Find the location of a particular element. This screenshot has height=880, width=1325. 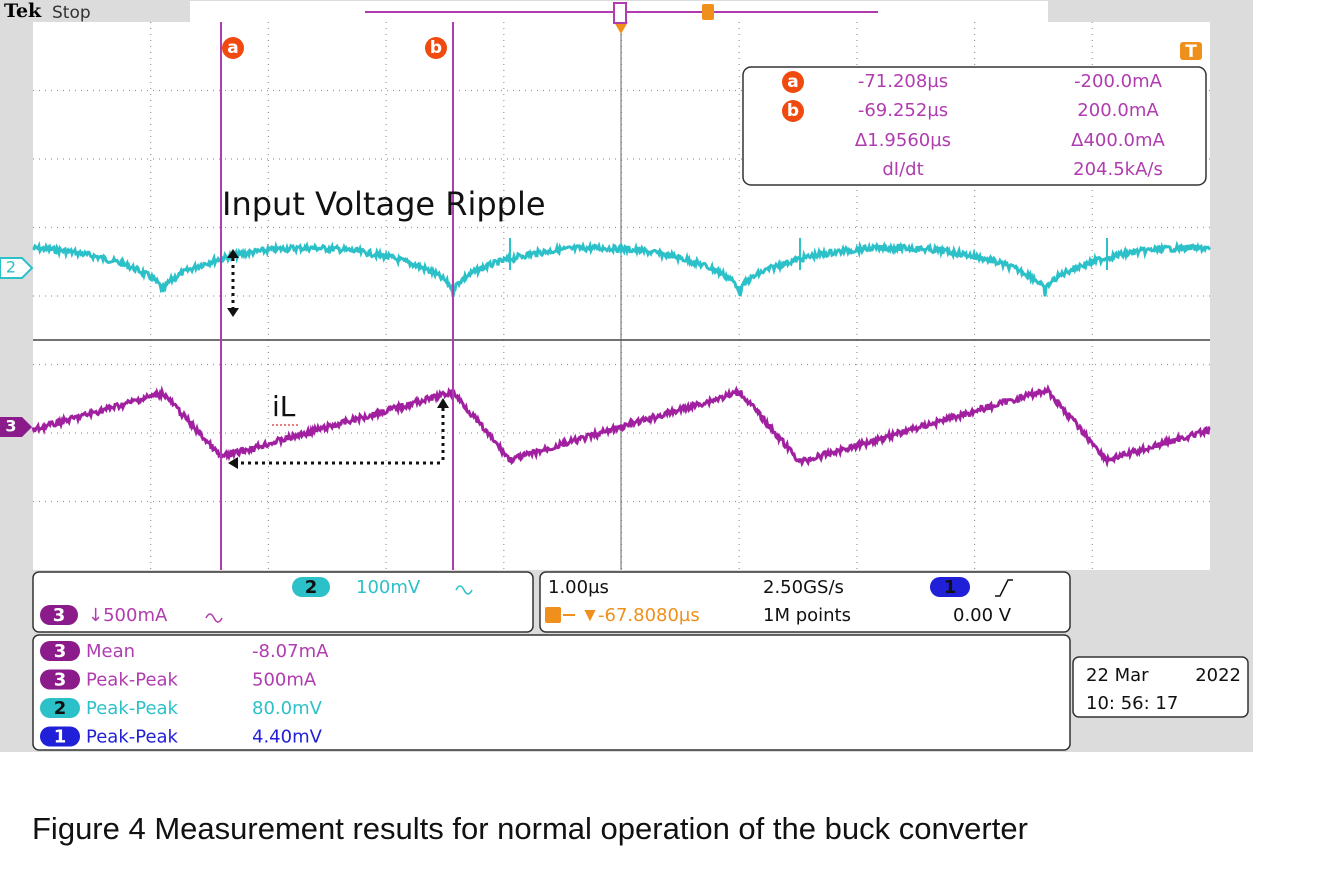

ripple-annotation: Input Voltage Ripple is located at coordinates (384, 204).